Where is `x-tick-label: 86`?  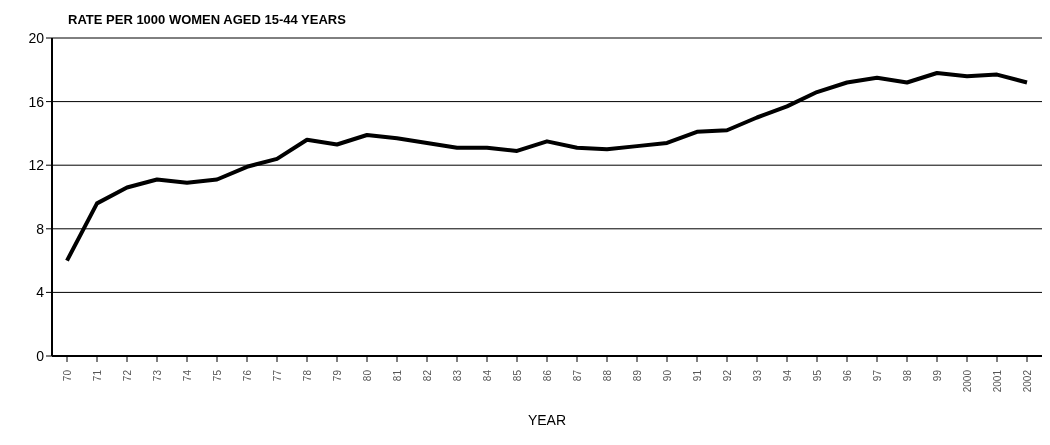 x-tick-label: 86 is located at coordinates (547, 375).